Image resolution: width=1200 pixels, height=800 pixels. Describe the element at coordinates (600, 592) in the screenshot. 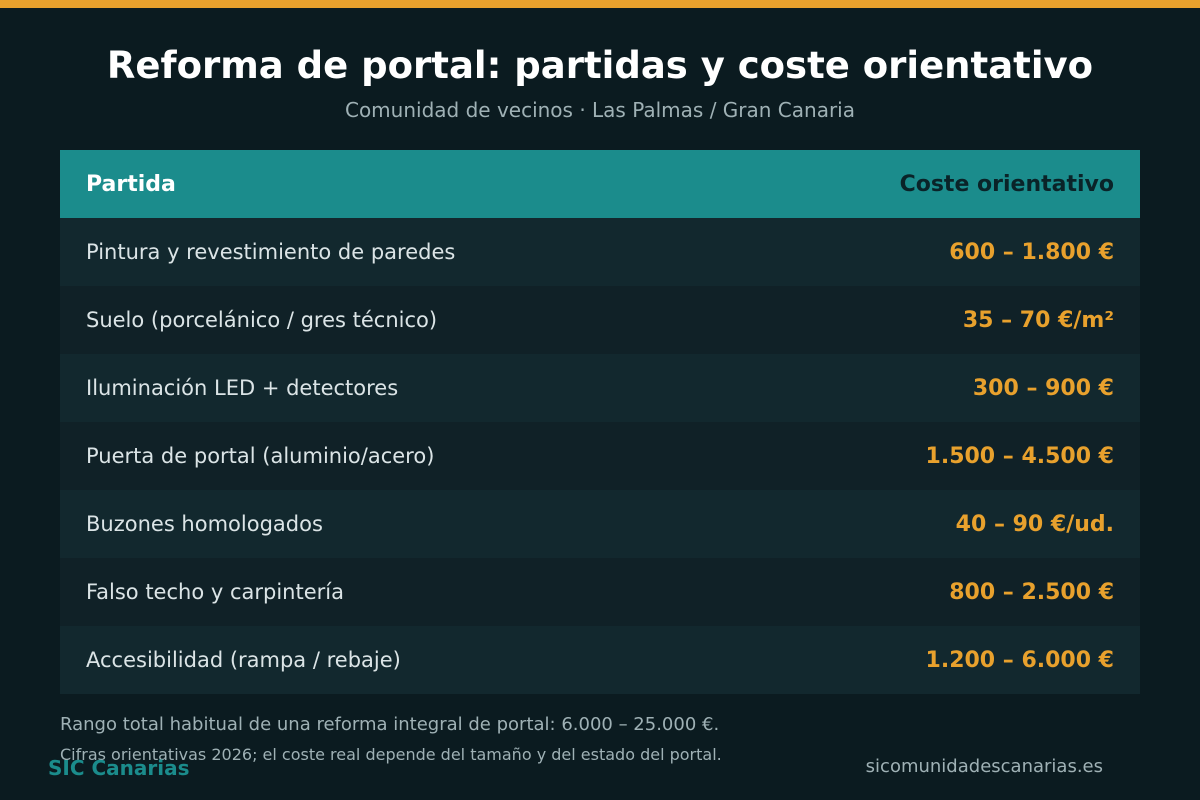

I see `table-row: Falso techo y carpintería 800 – 2.500 €` at that location.